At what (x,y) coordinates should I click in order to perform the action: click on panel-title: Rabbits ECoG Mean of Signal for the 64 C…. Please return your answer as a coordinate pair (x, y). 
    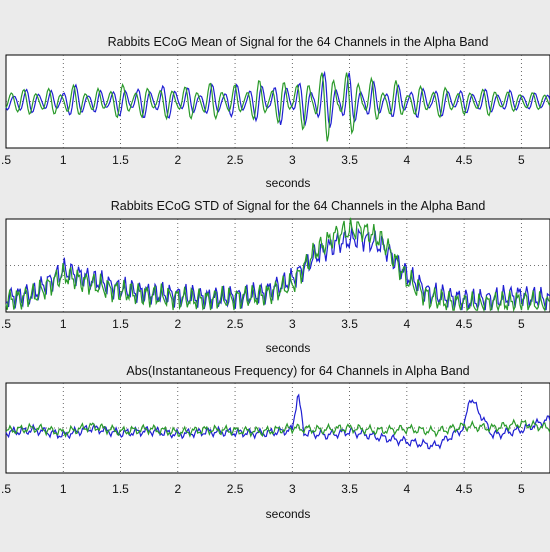
    Looking at the image, I should click on (298, 42).